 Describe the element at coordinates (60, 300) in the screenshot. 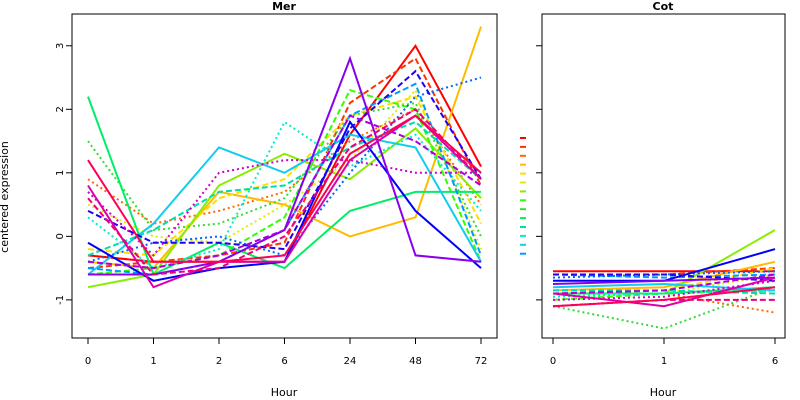

I see `y-tick-label: -1` at that location.